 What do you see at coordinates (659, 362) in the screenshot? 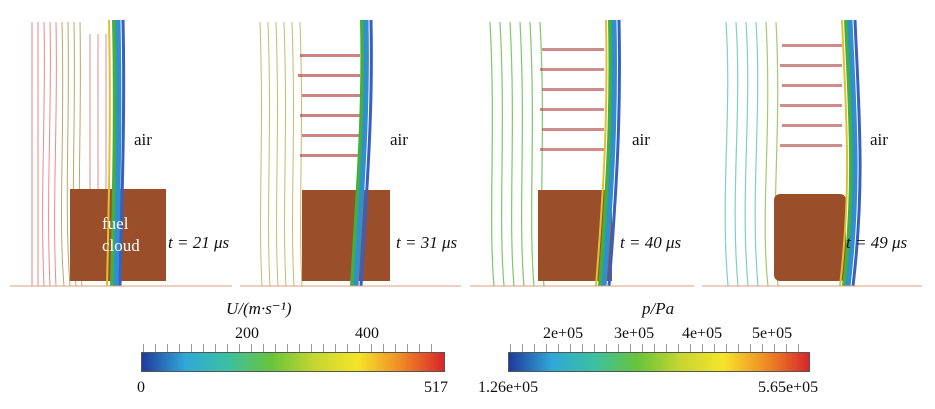
I see `pressure-colorbar` at bounding box center [659, 362].